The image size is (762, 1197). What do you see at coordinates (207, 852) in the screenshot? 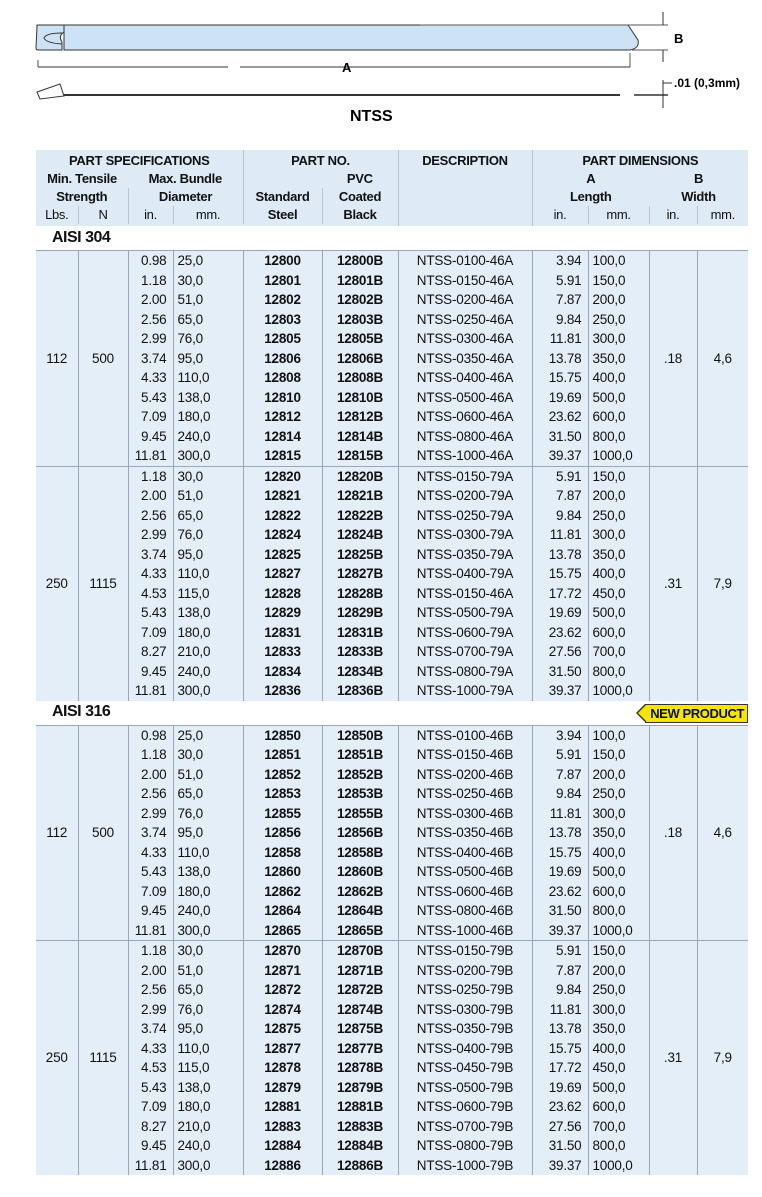
I see `bundle-diameter-mm: 110,0` at bounding box center [207, 852].